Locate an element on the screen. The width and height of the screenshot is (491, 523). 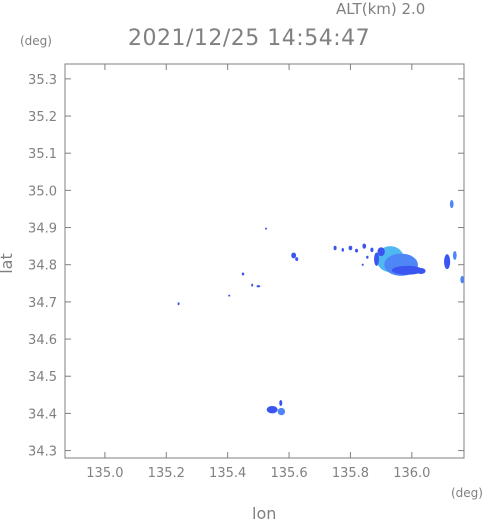
y-tick-label: 34.9 is located at coordinates (42, 229).